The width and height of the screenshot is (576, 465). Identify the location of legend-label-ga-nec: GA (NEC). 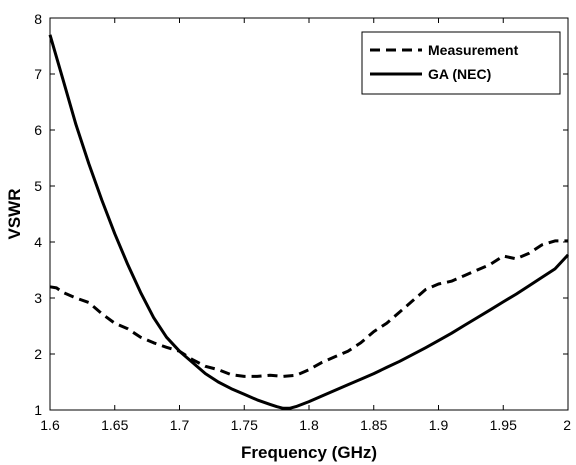
(459, 74).